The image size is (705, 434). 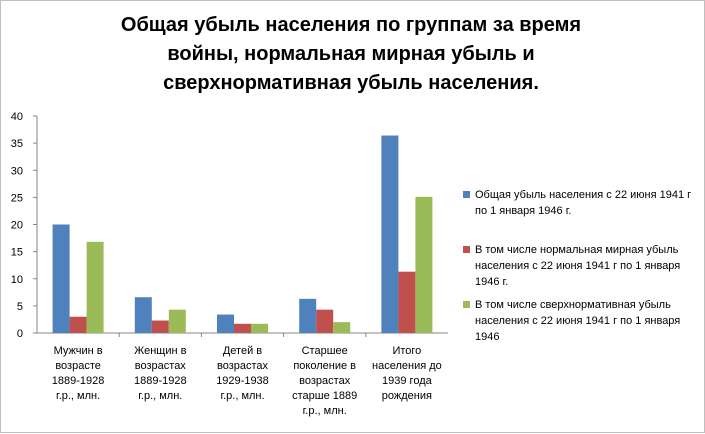 What do you see at coordinates (17, 144) in the screenshot?
I see `y-tick-label: 35` at bounding box center [17, 144].